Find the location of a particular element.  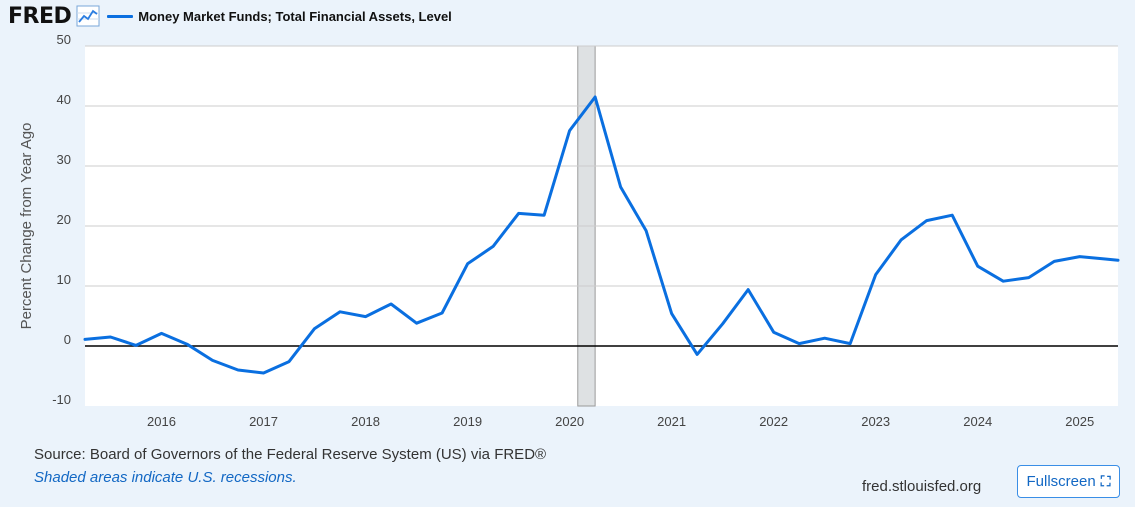

x-tick-label: 2023 is located at coordinates (875, 421).